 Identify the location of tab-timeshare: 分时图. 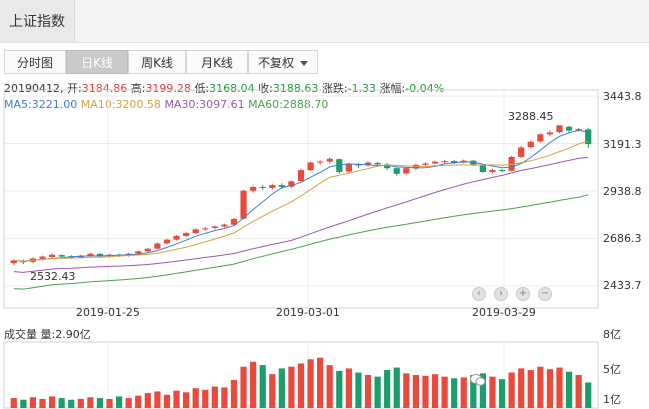
(35, 62).